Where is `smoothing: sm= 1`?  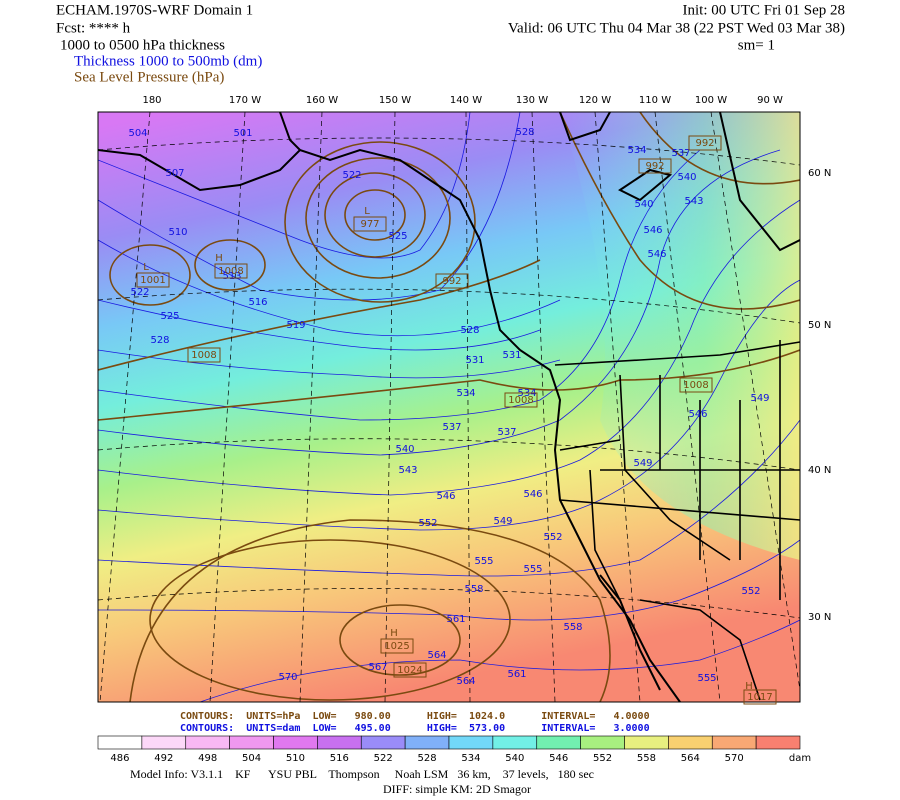 smoothing: sm= 1 is located at coordinates (756, 45).